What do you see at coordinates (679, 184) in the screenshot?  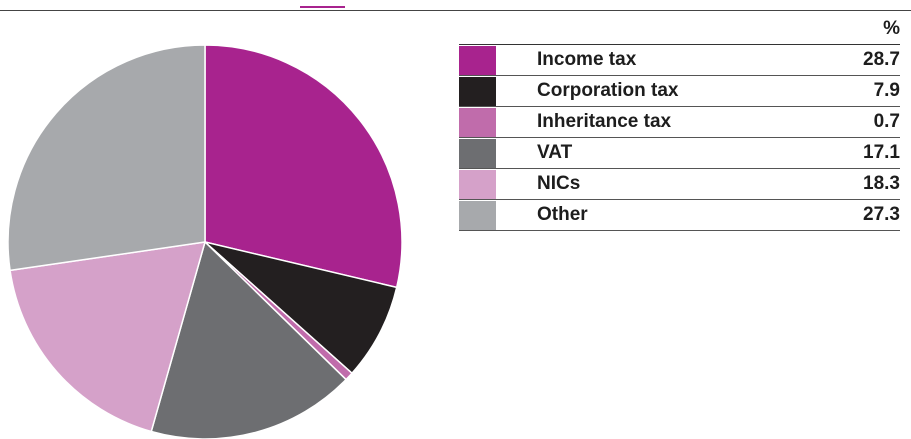 I see `legend-row-nics: NICs 18.3` at bounding box center [679, 184].